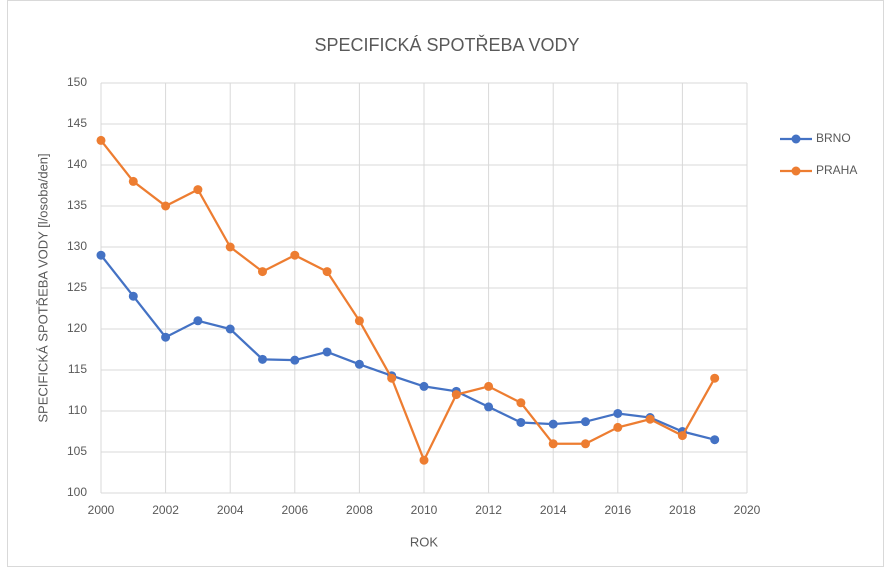 The width and height of the screenshot is (884, 572). Describe the element at coordinates (682, 510) in the screenshot. I see `x-tick-label: 2018` at that location.